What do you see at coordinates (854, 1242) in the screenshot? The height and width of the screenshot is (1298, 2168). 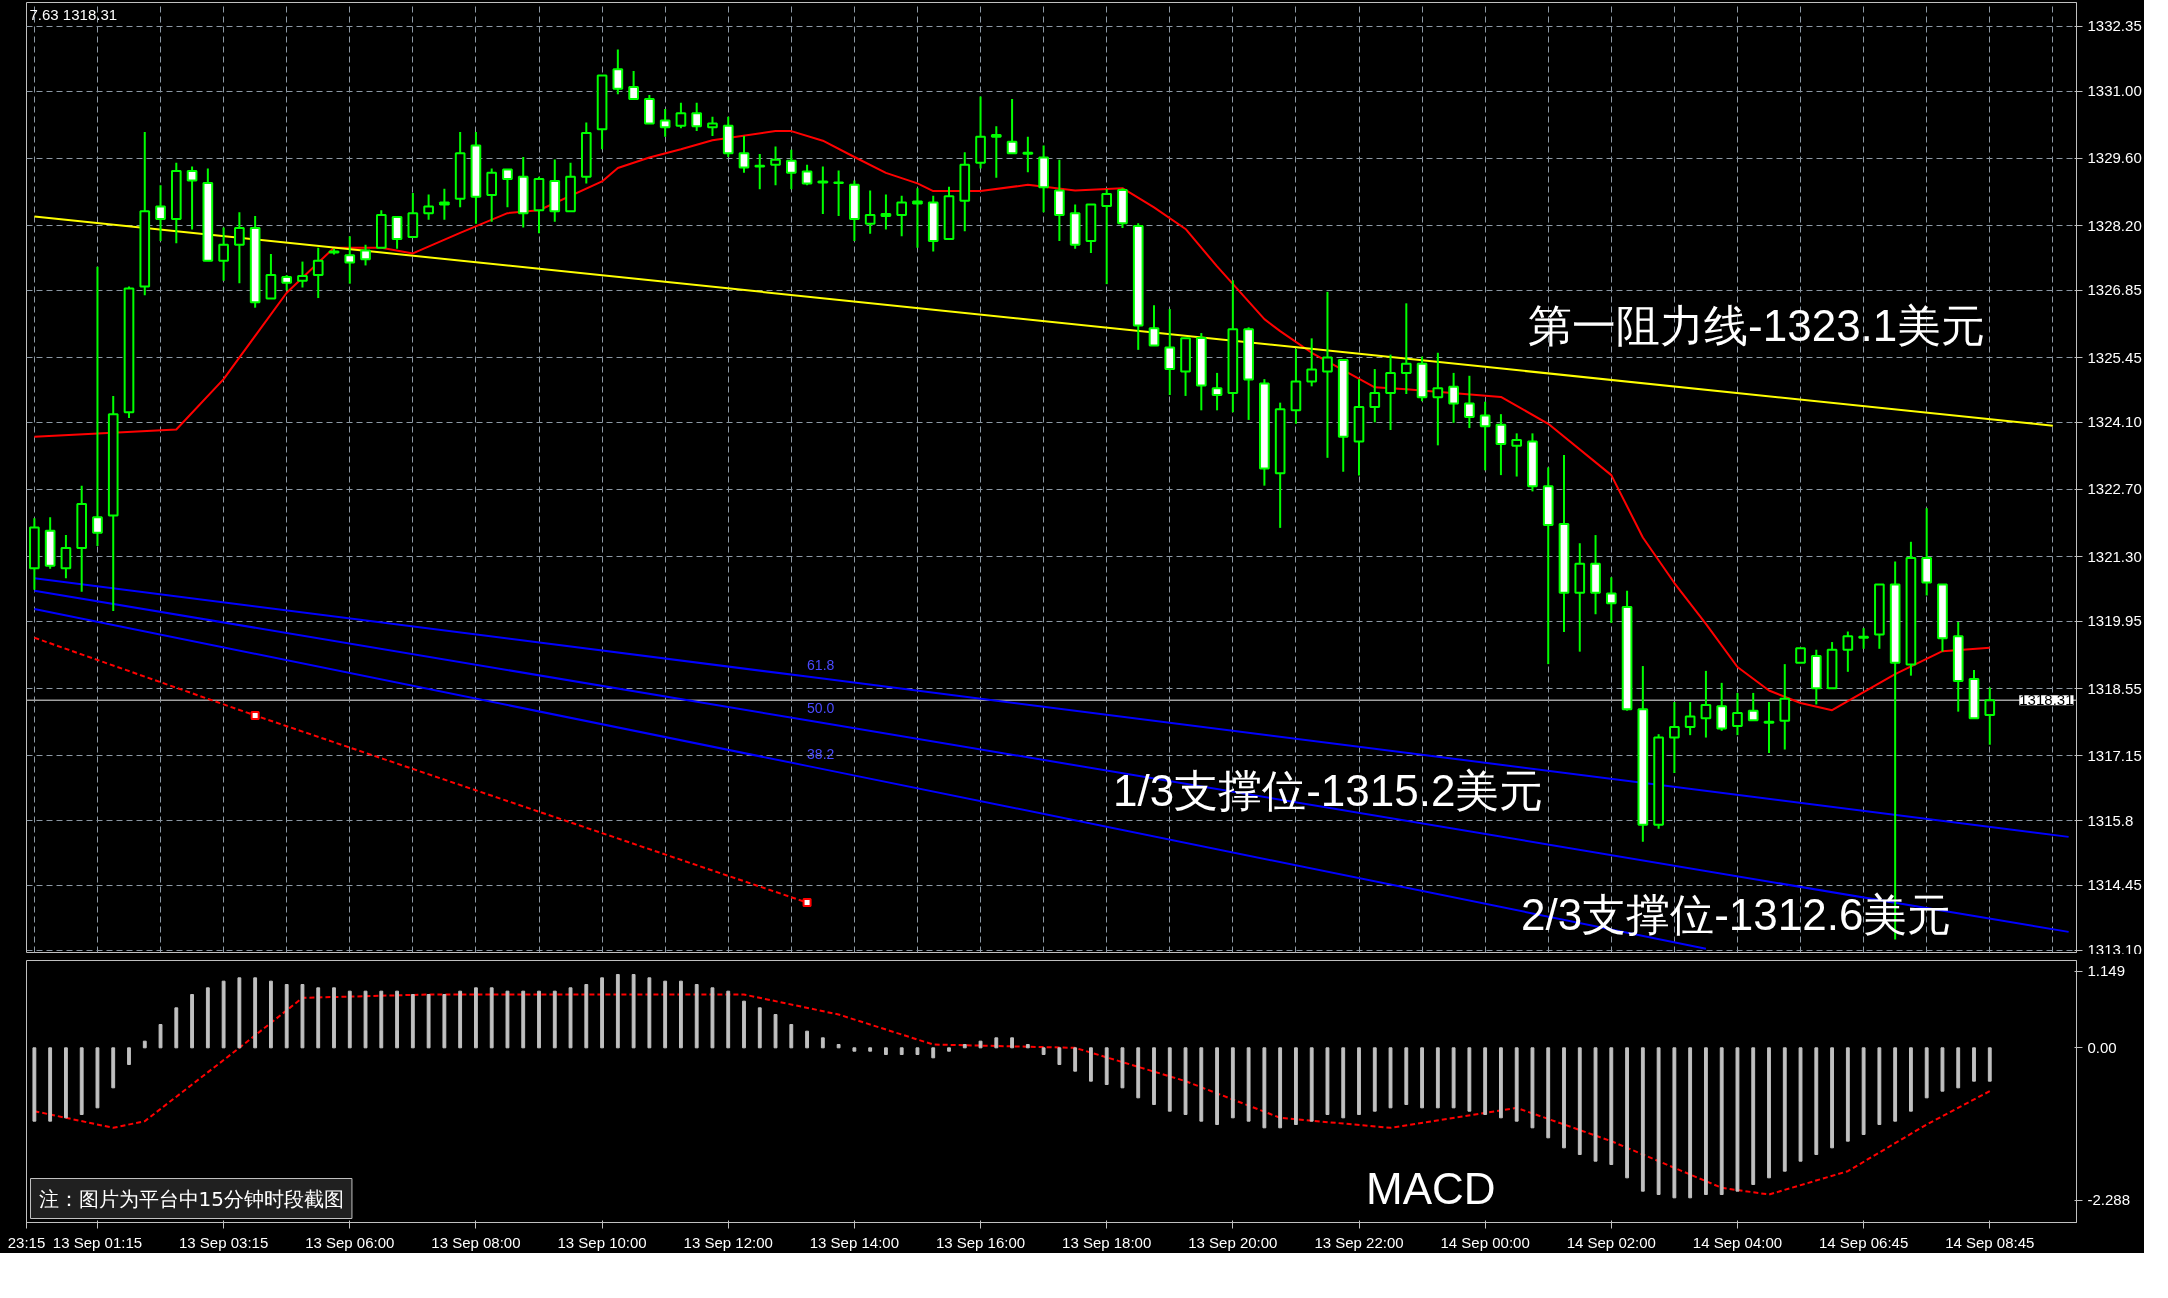 I see `x-tick-label: 13 Sep 14:00` at bounding box center [854, 1242].